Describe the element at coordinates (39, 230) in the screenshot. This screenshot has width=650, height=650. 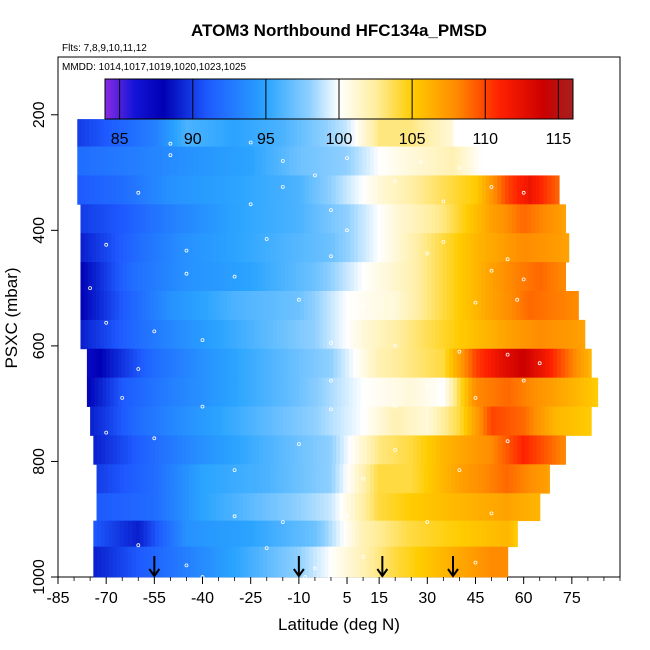
I see `y-tick-label: 400` at that location.